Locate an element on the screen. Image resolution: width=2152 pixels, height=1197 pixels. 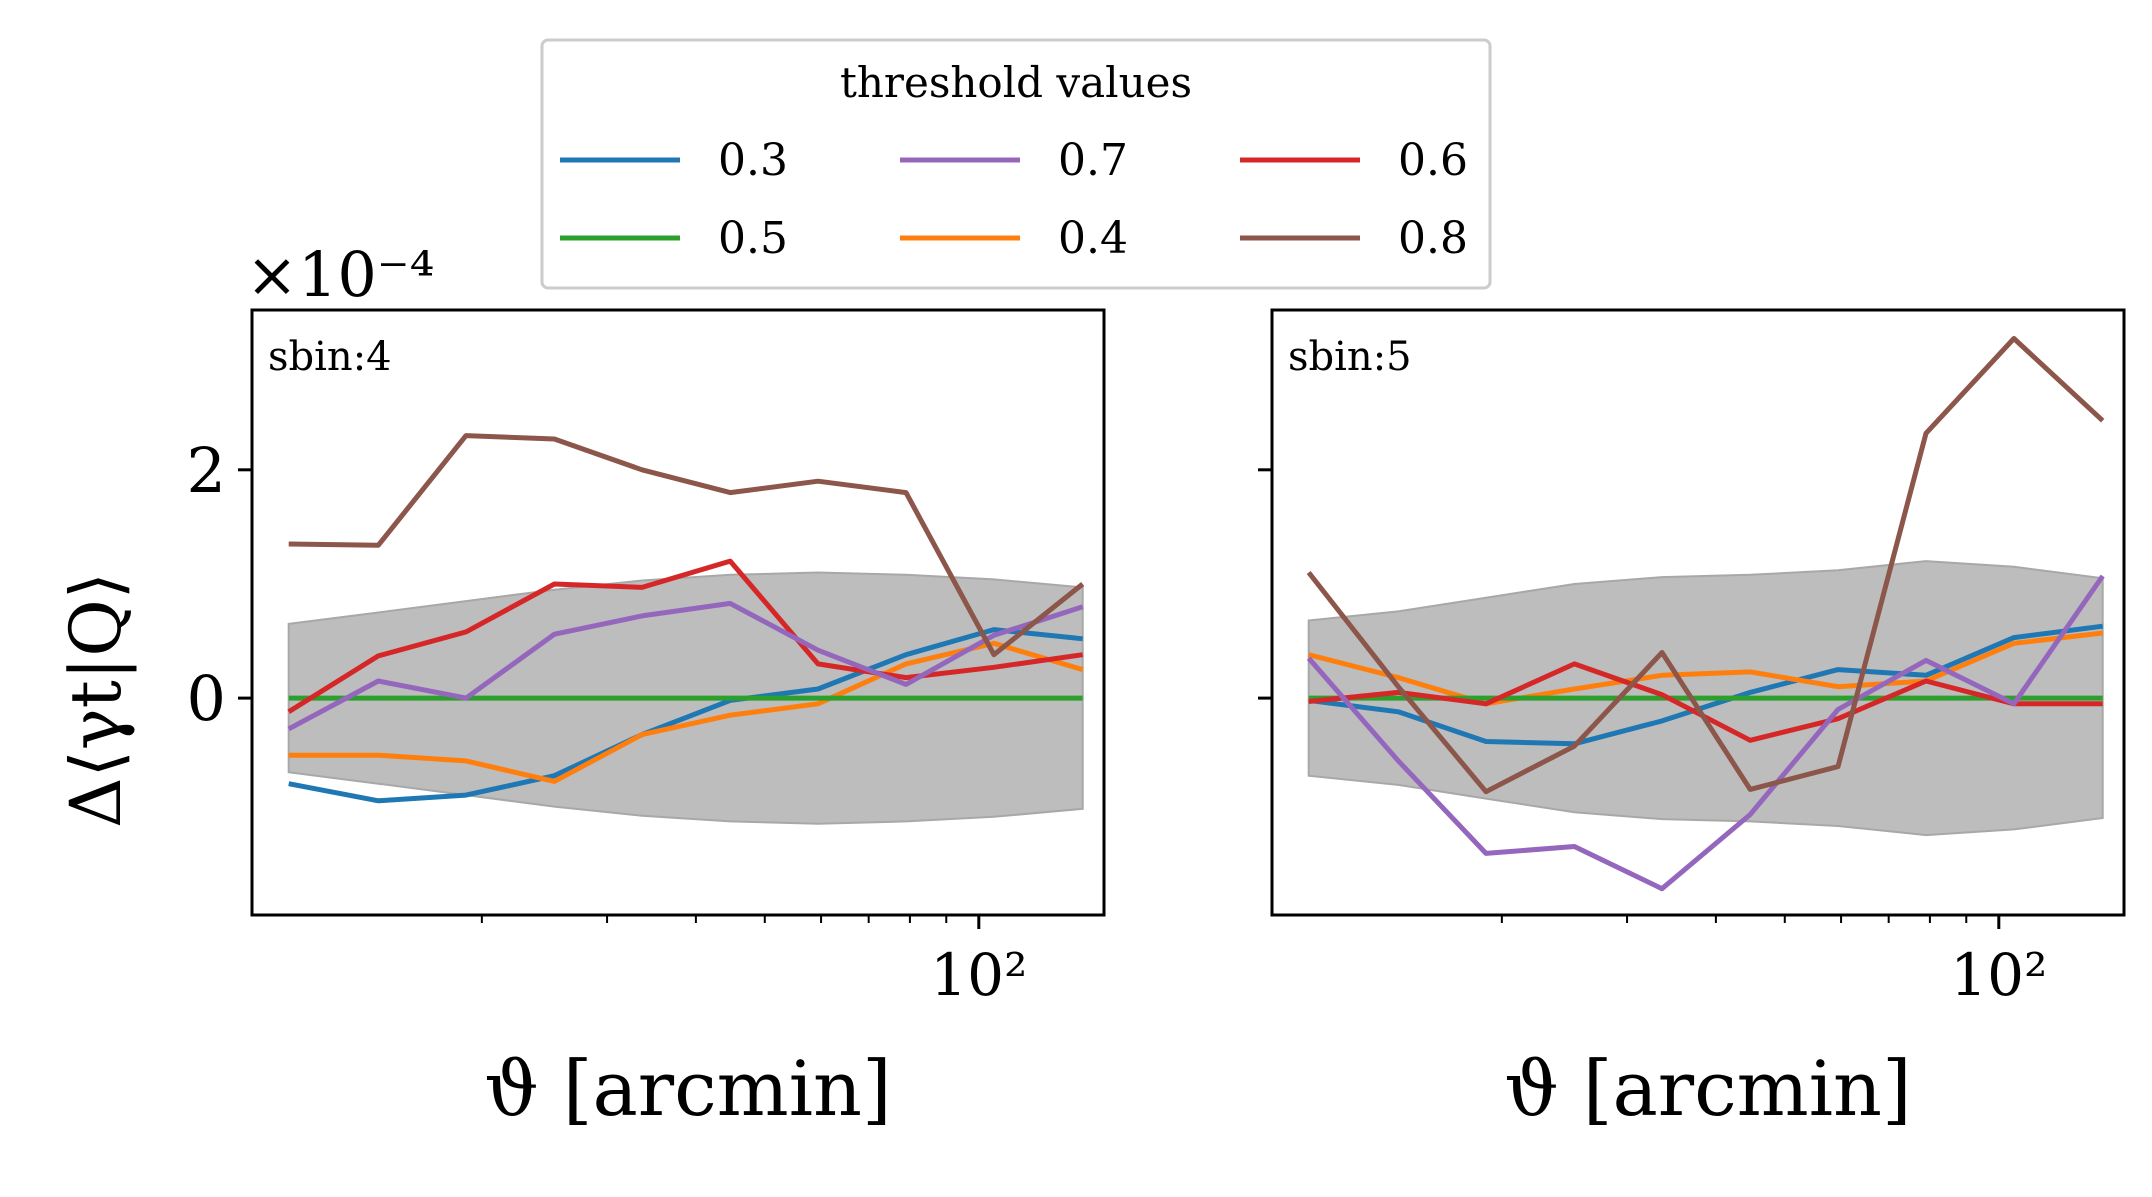
legend-label: 0.4 is located at coordinates (1093, 238).